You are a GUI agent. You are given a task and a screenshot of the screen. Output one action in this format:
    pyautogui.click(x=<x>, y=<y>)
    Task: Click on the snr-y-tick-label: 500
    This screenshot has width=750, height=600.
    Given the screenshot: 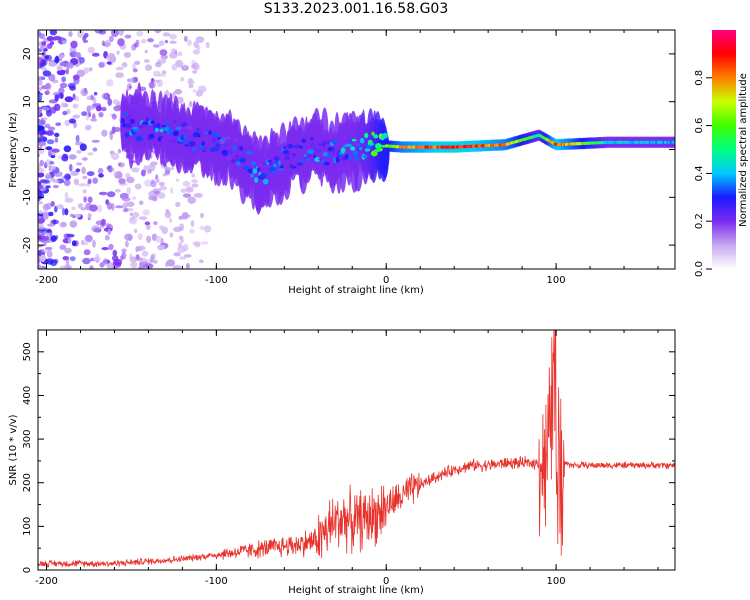 What is the action you would take?
    pyautogui.click(x=27, y=351)
    